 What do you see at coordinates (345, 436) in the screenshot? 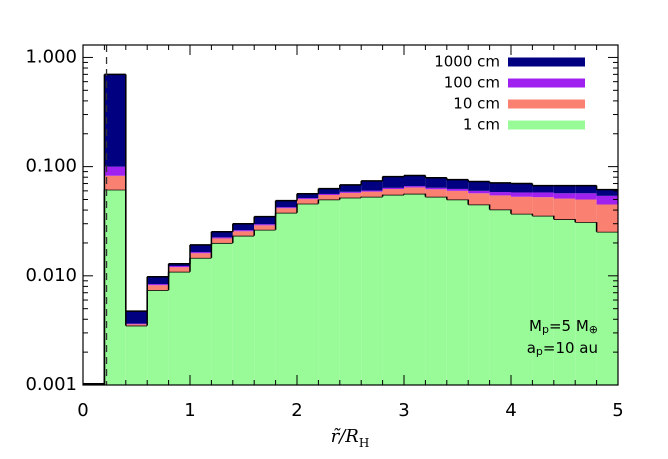
I see `x-axis-label-part: r̃/R` at bounding box center [345, 436].